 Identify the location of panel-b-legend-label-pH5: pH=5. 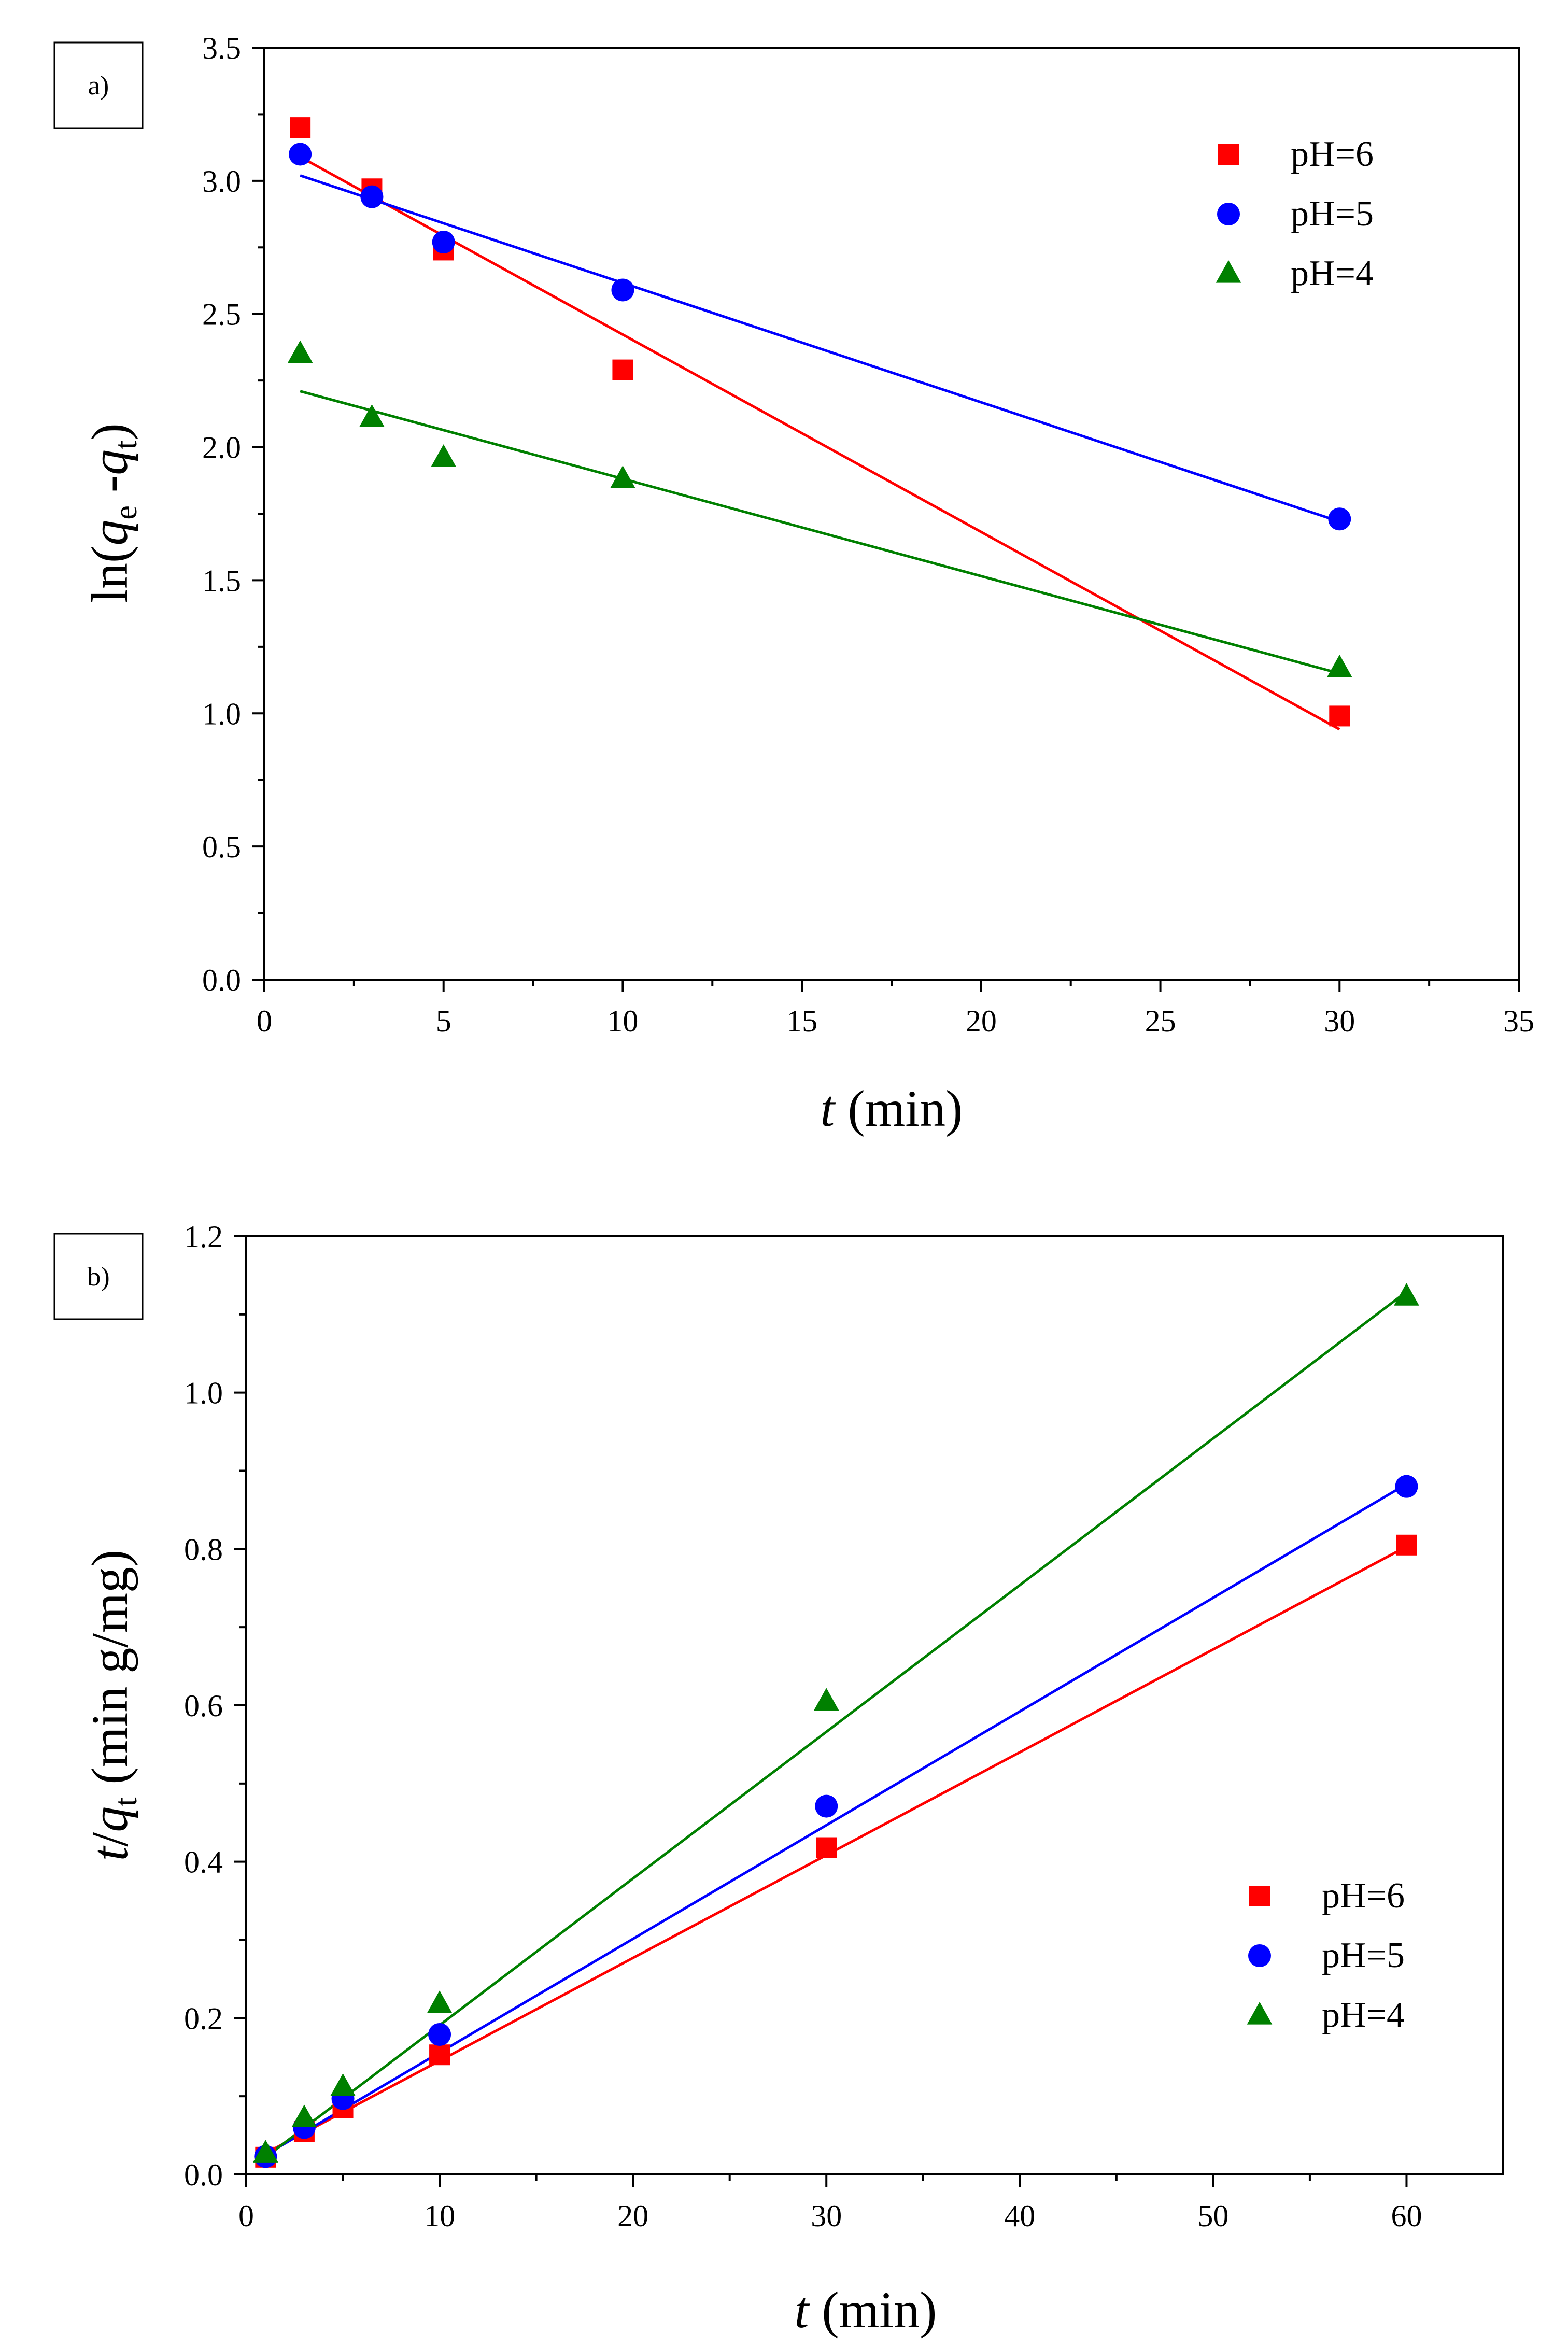
(1363, 1955).